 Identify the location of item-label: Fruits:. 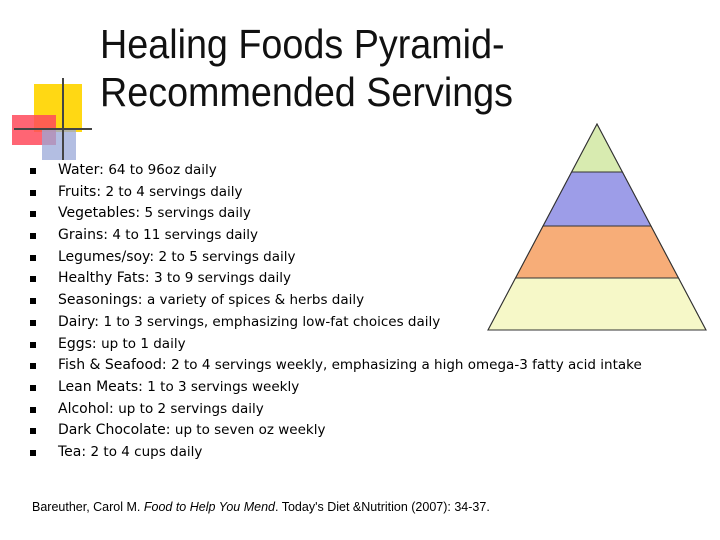
(80, 191).